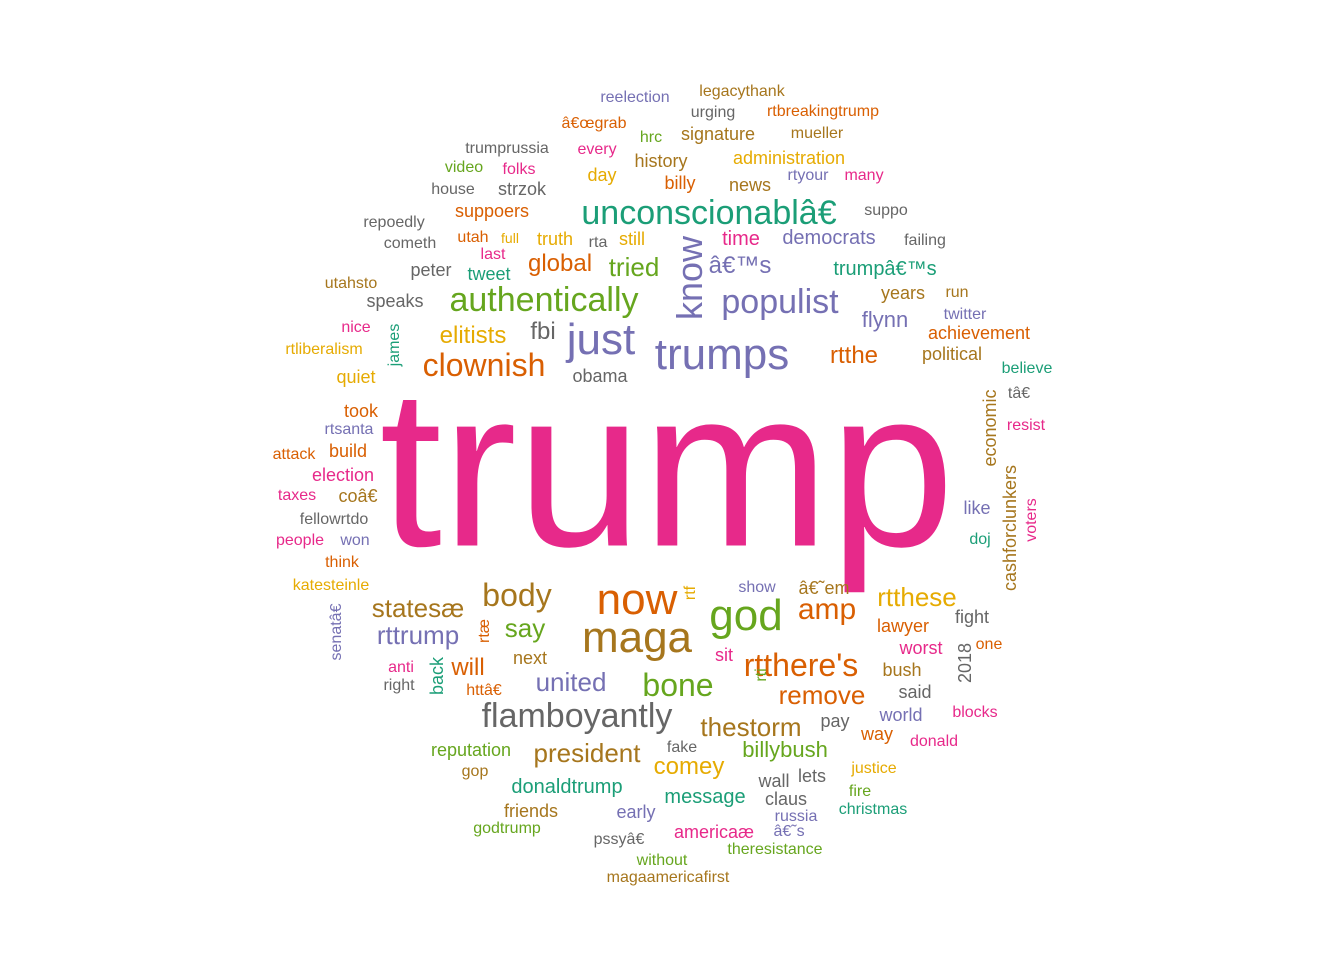 Image resolution: width=1344 pixels, height=960 pixels. Describe the element at coordinates (965, 663) in the screenshot. I see `cloud-word-90: 2018` at that location.